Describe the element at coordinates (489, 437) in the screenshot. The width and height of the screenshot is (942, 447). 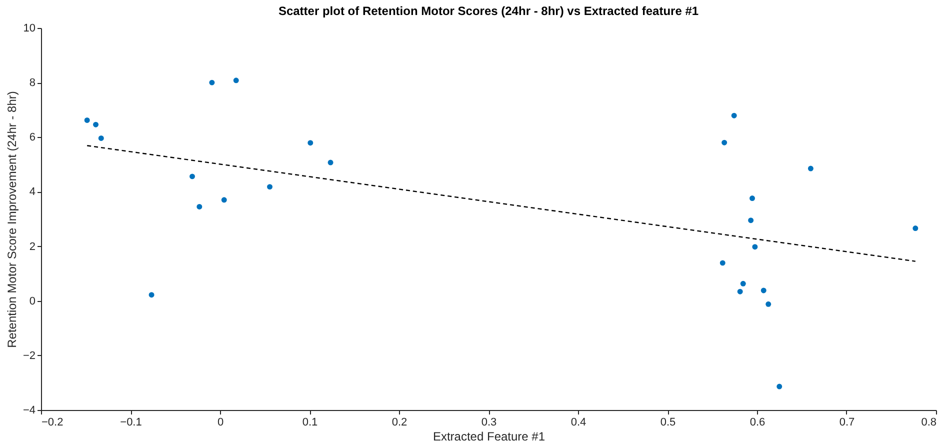
I see `x-axis-title: Extracted Feature #1` at that location.